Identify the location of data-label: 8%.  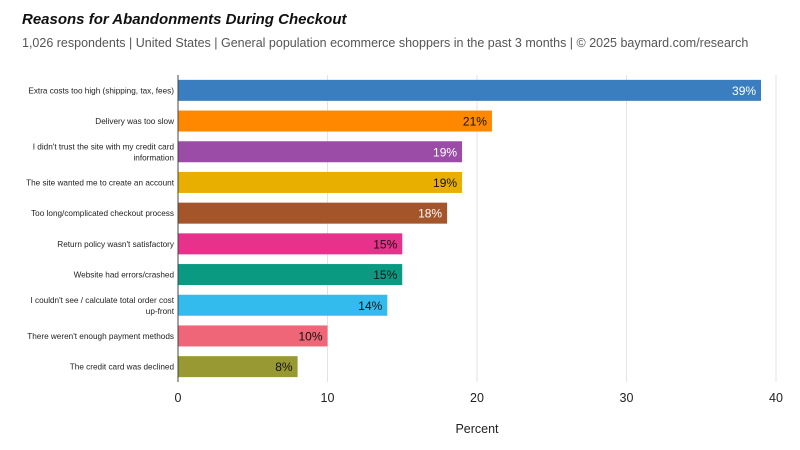
(284, 367).